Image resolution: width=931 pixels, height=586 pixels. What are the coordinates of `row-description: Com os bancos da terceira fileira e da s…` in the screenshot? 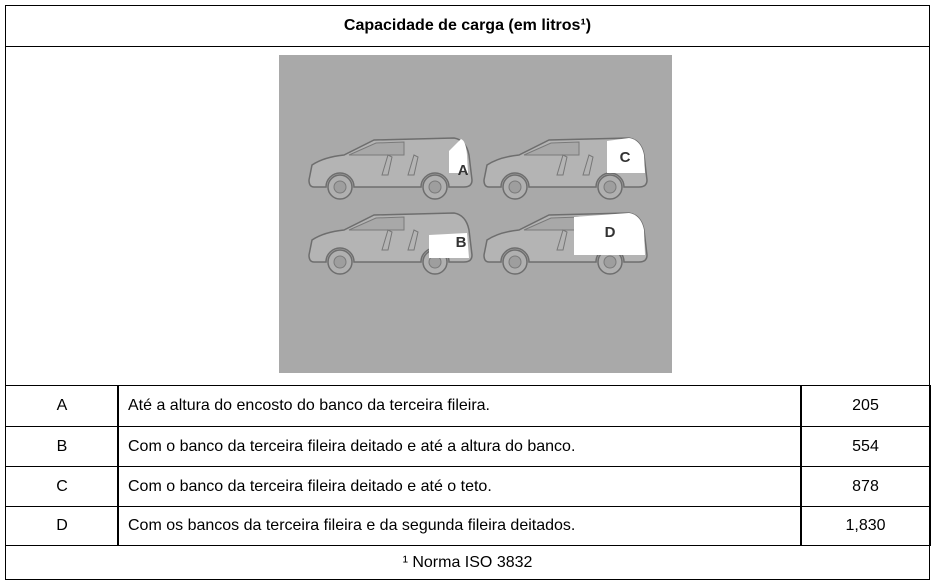 It's located at (459, 526).